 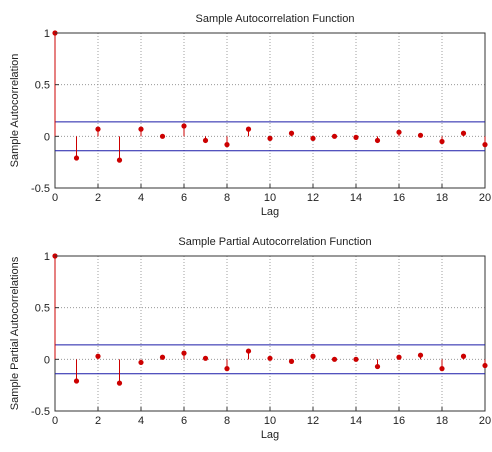 What do you see at coordinates (275, 19) in the screenshot?
I see `chart-title: Sample Autocorrelation Function` at bounding box center [275, 19].